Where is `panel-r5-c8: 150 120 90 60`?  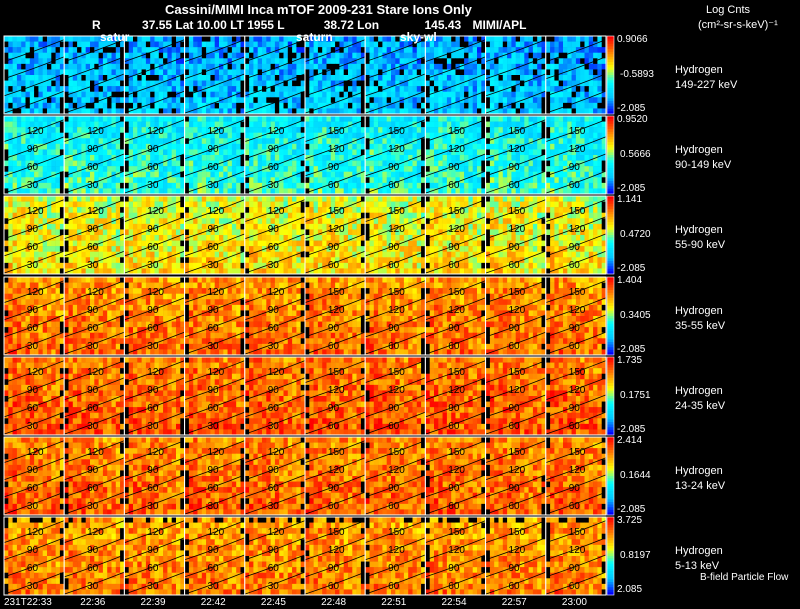 panel-r5-c8: 150 120 90 60 is located at coordinates (516, 476).